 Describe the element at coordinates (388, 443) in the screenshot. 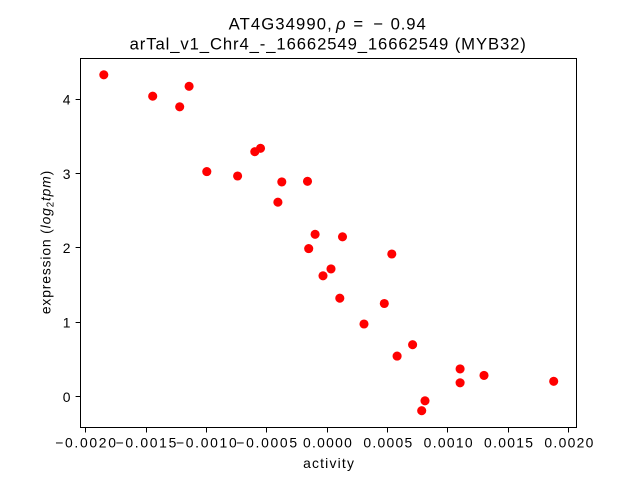

I see `svg-text: 0.0005` at that location.